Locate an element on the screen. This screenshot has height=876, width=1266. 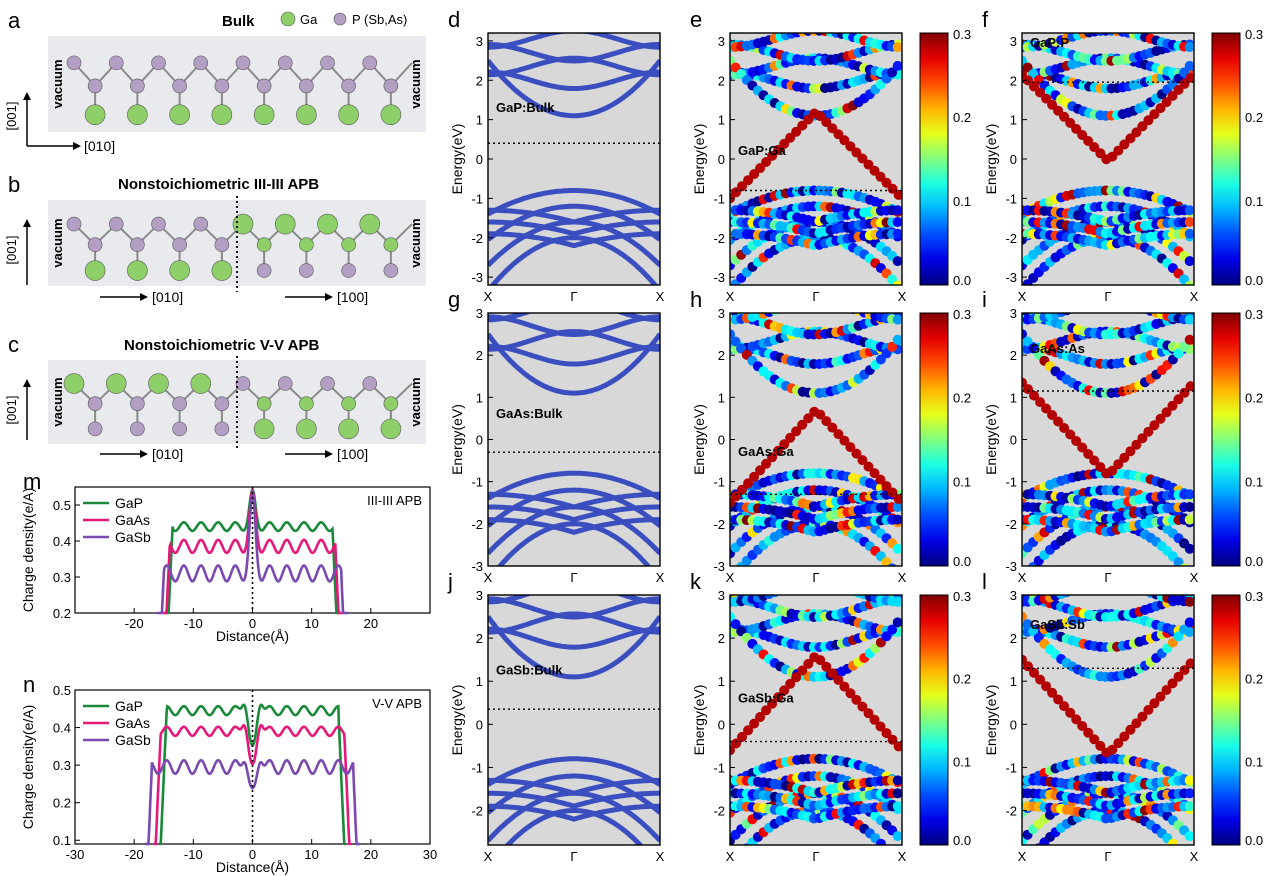
y-tick-label: -1 is located at coordinates (477, 482).